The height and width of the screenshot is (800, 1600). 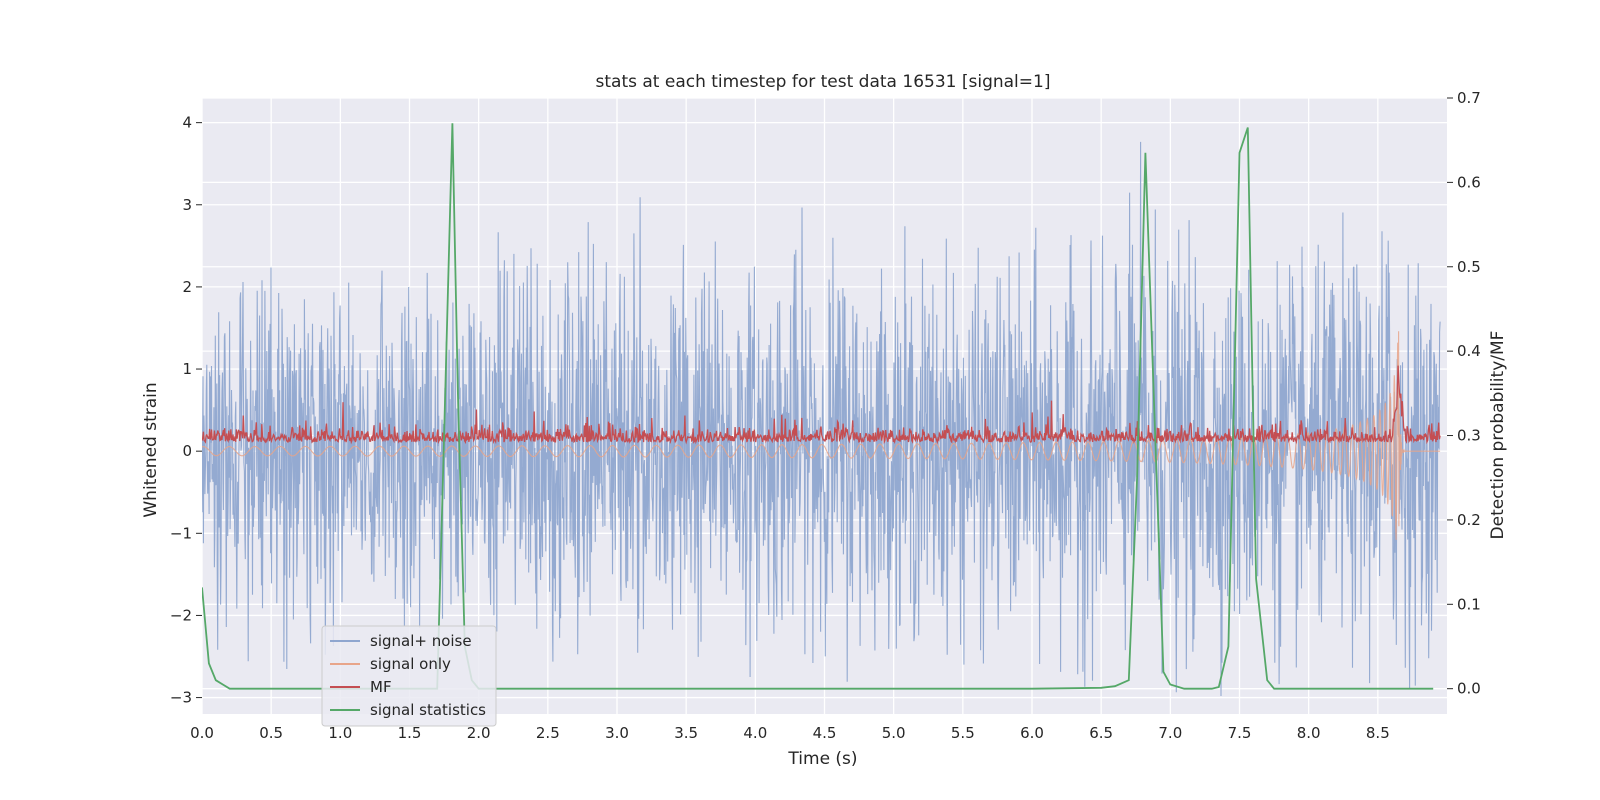 What do you see at coordinates (428, 710) in the screenshot?
I see `legend-label-signal-statistics: signal statistics` at bounding box center [428, 710].